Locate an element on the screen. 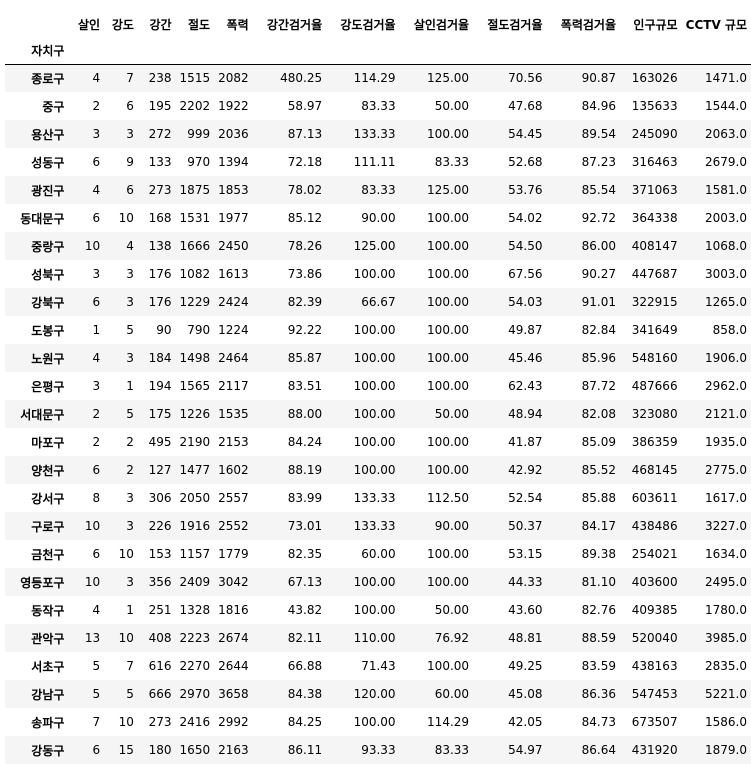 The height and width of the screenshot is (769, 751). table-cell: 43.82 is located at coordinates (305, 610).